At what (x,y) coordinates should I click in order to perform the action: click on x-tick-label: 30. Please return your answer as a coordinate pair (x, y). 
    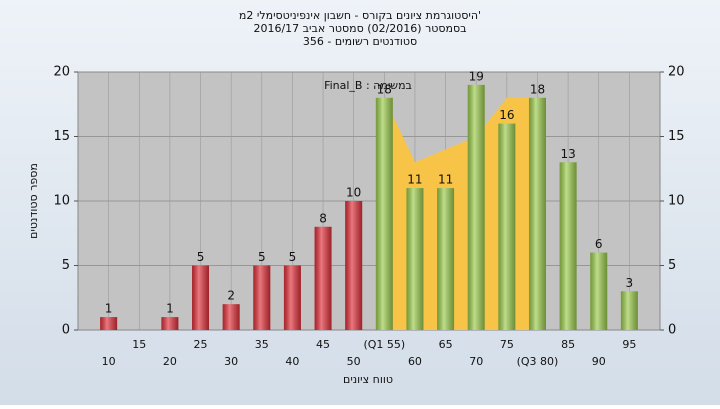
    Looking at the image, I should click on (231, 361).